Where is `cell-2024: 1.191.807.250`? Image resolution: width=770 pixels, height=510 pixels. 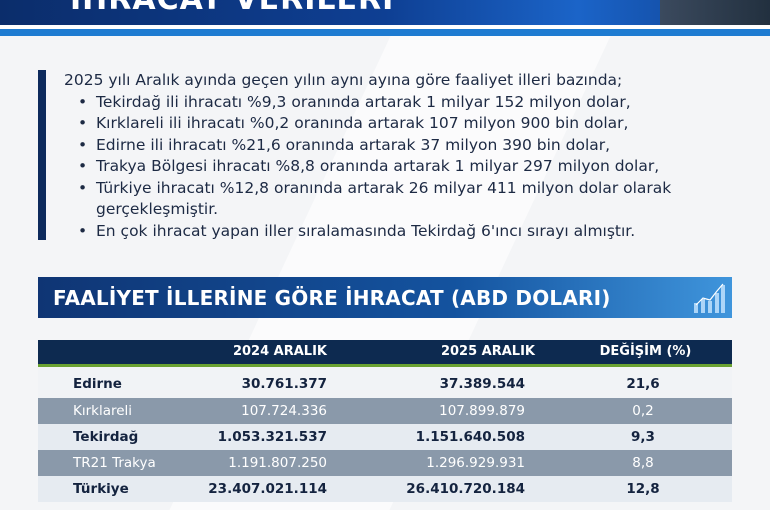
cell-2024: 1.191.807.250 is located at coordinates (277, 463).